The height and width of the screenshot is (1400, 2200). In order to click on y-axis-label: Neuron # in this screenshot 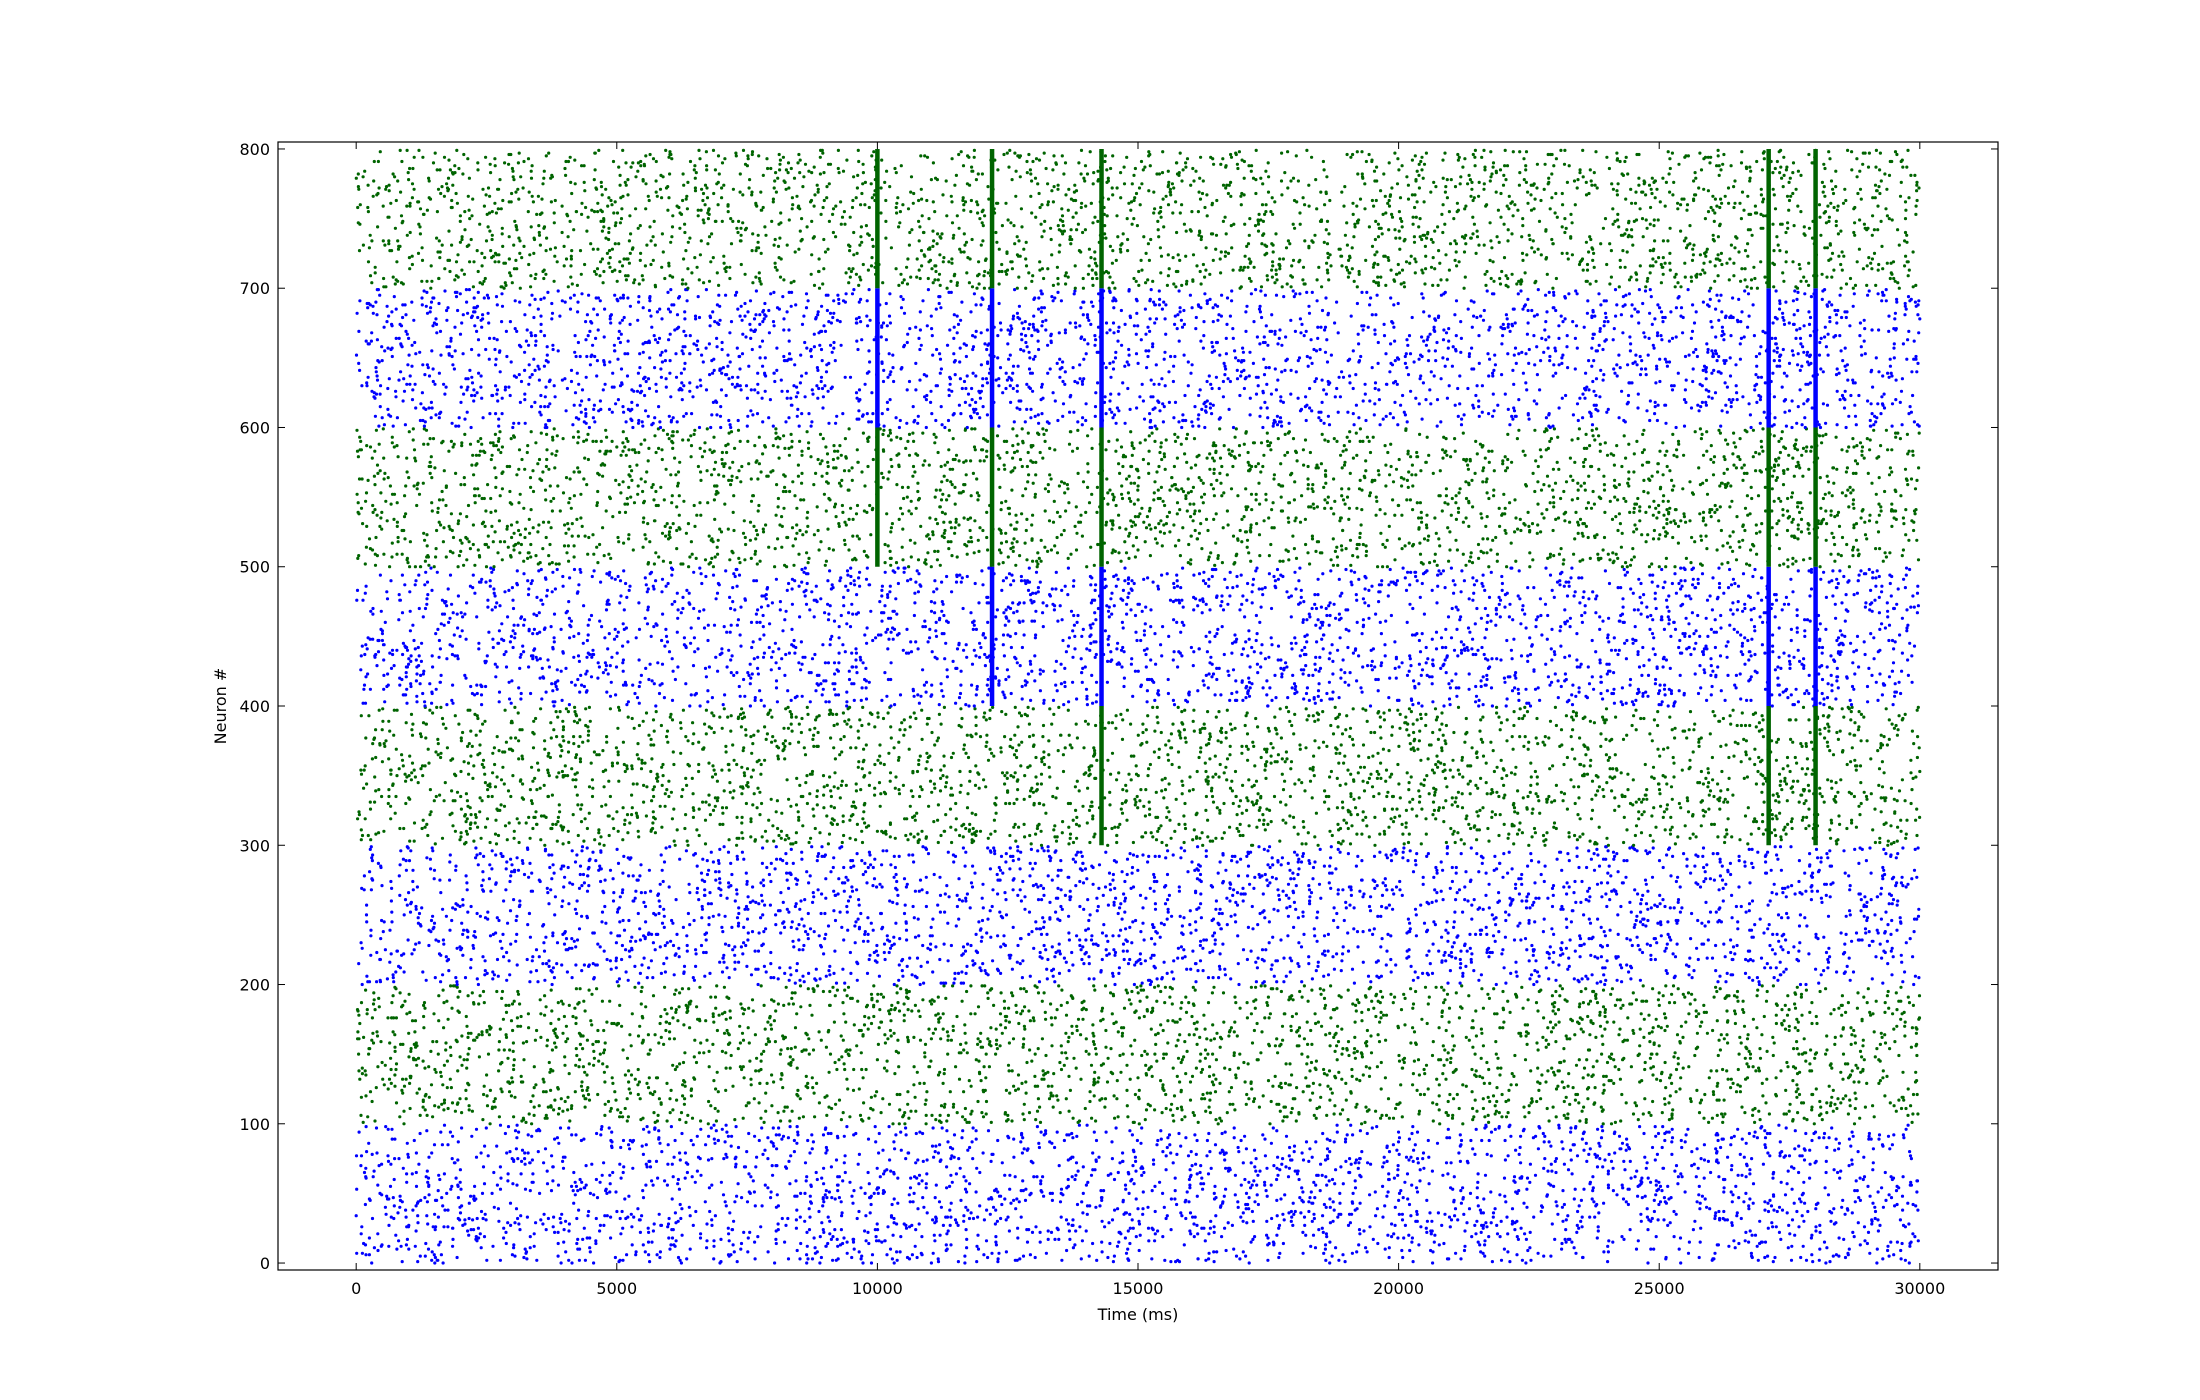, I will do `click(220, 706)`.